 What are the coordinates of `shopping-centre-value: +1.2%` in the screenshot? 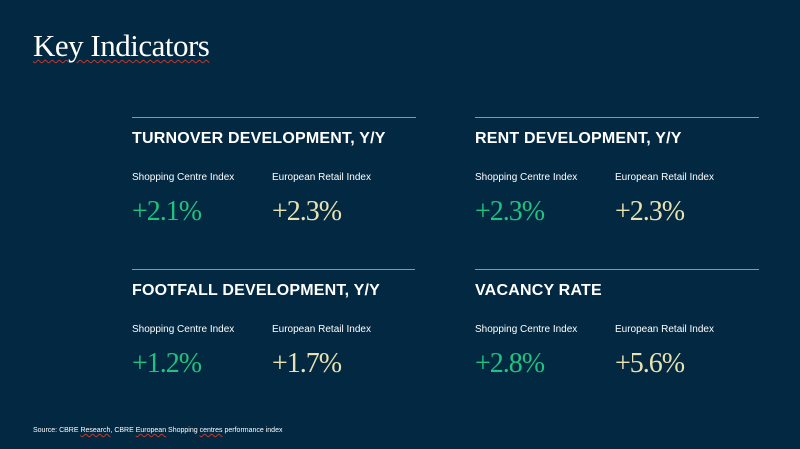 It's located at (167, 363).